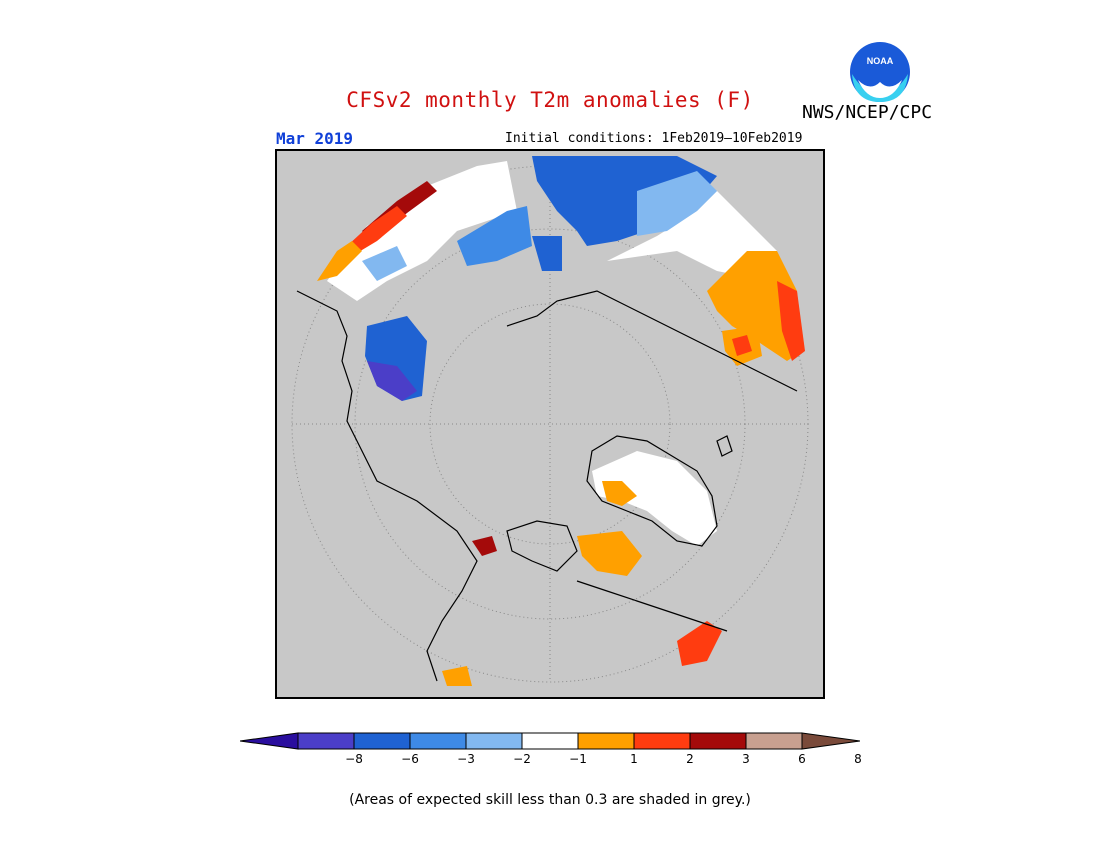  Describe the element at coordinates (690, 759) in the screenshot. I see `colorbar-tick-label: 2` at that location.